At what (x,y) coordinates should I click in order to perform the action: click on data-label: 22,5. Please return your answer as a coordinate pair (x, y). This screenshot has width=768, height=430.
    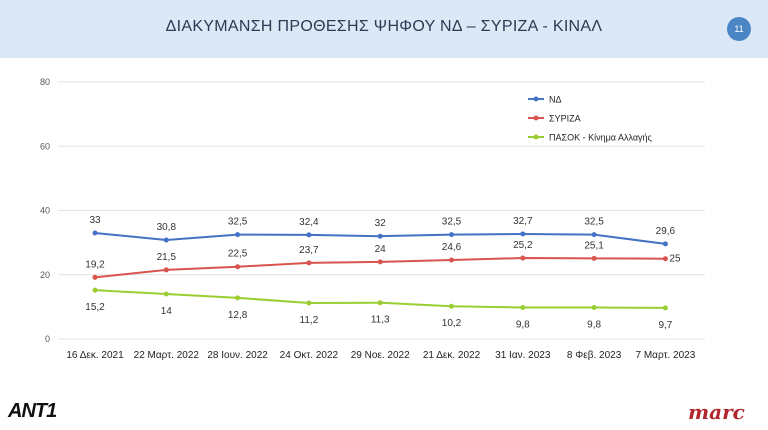
    Looking at the image, I should click on (238, 254).